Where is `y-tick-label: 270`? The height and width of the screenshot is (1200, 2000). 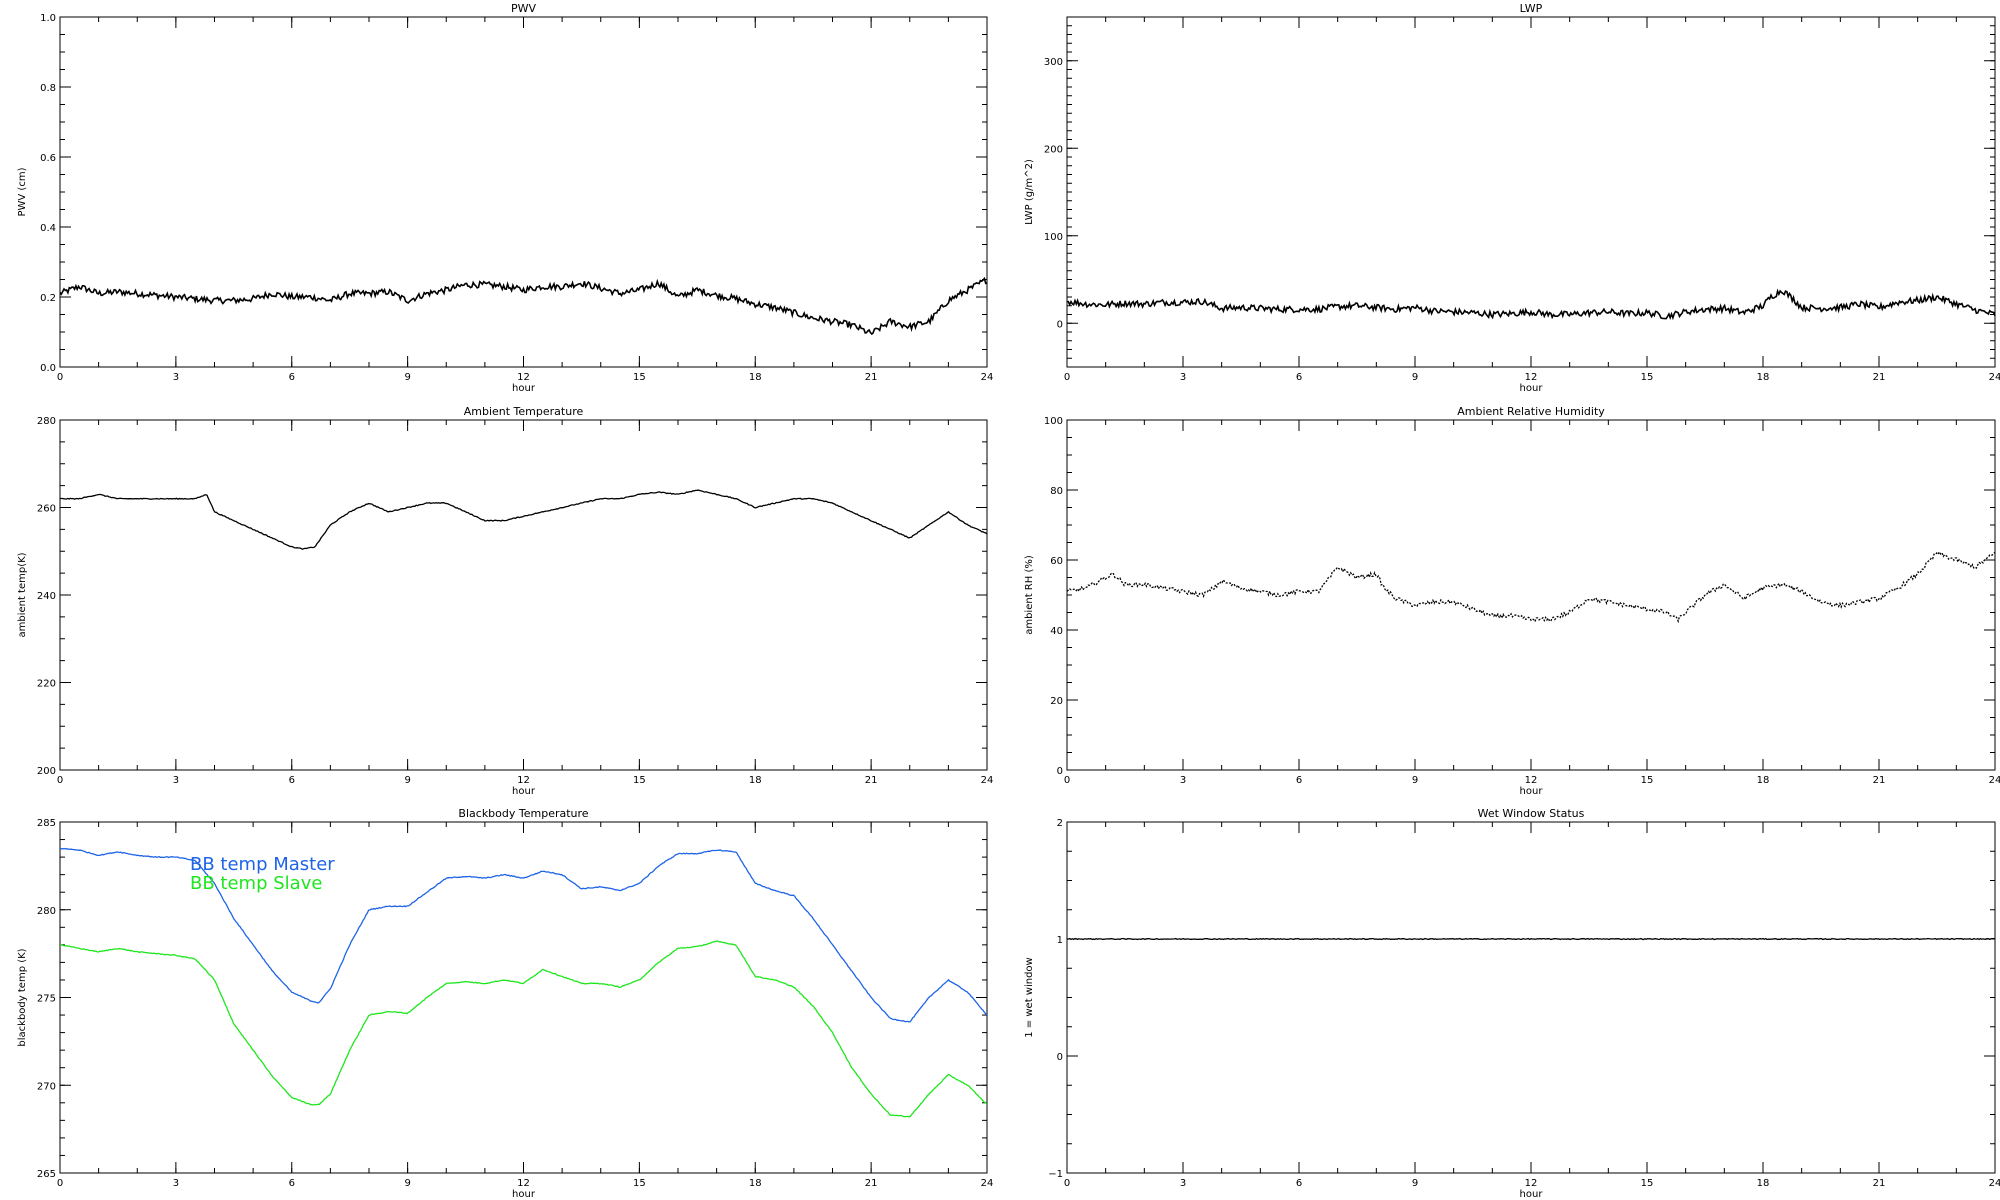
y-tick-label: 270 is located at coordinates (46, 1086).